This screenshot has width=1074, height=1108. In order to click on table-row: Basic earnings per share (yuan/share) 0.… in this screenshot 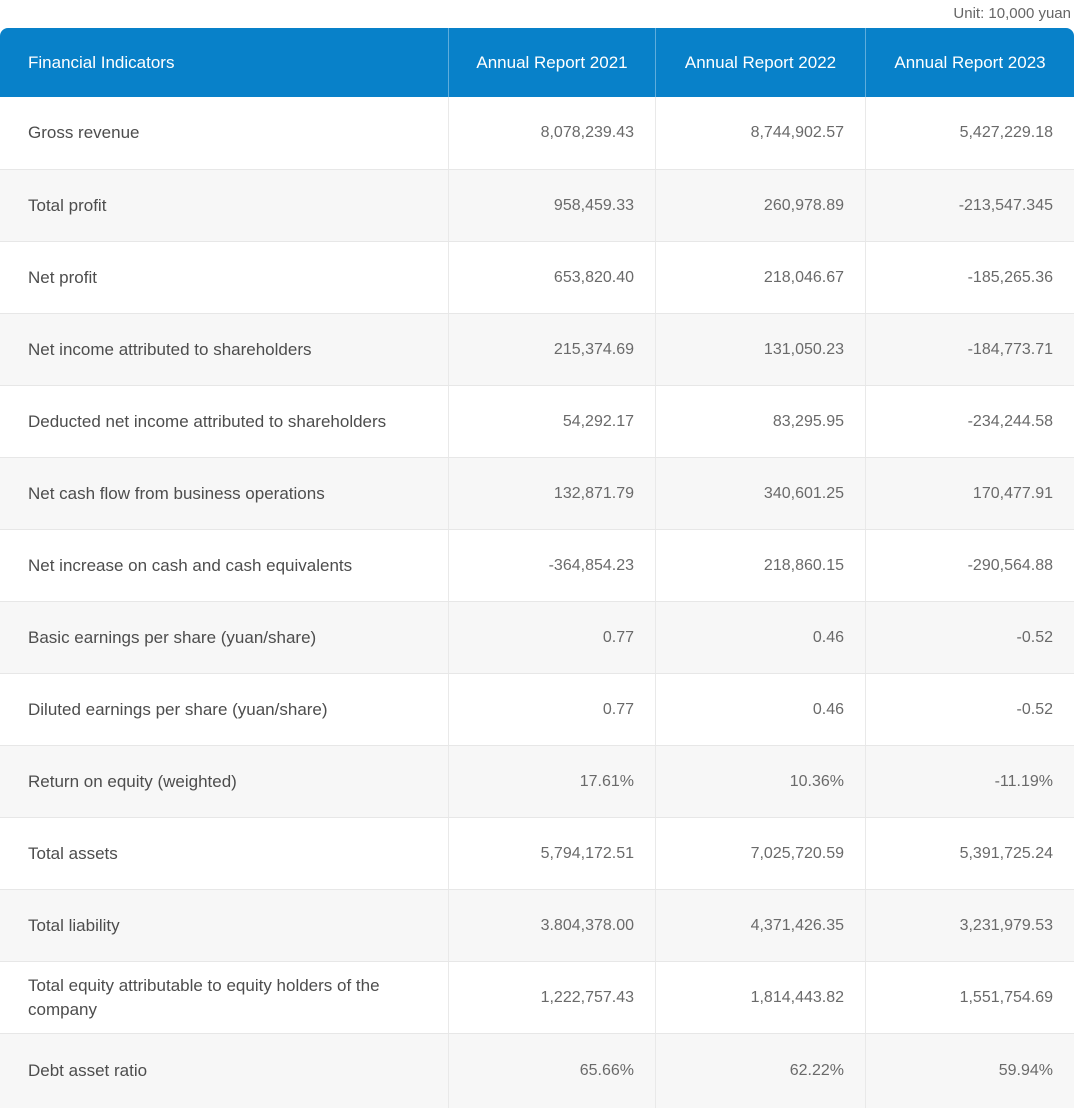, I will do `click(537, 637)`.